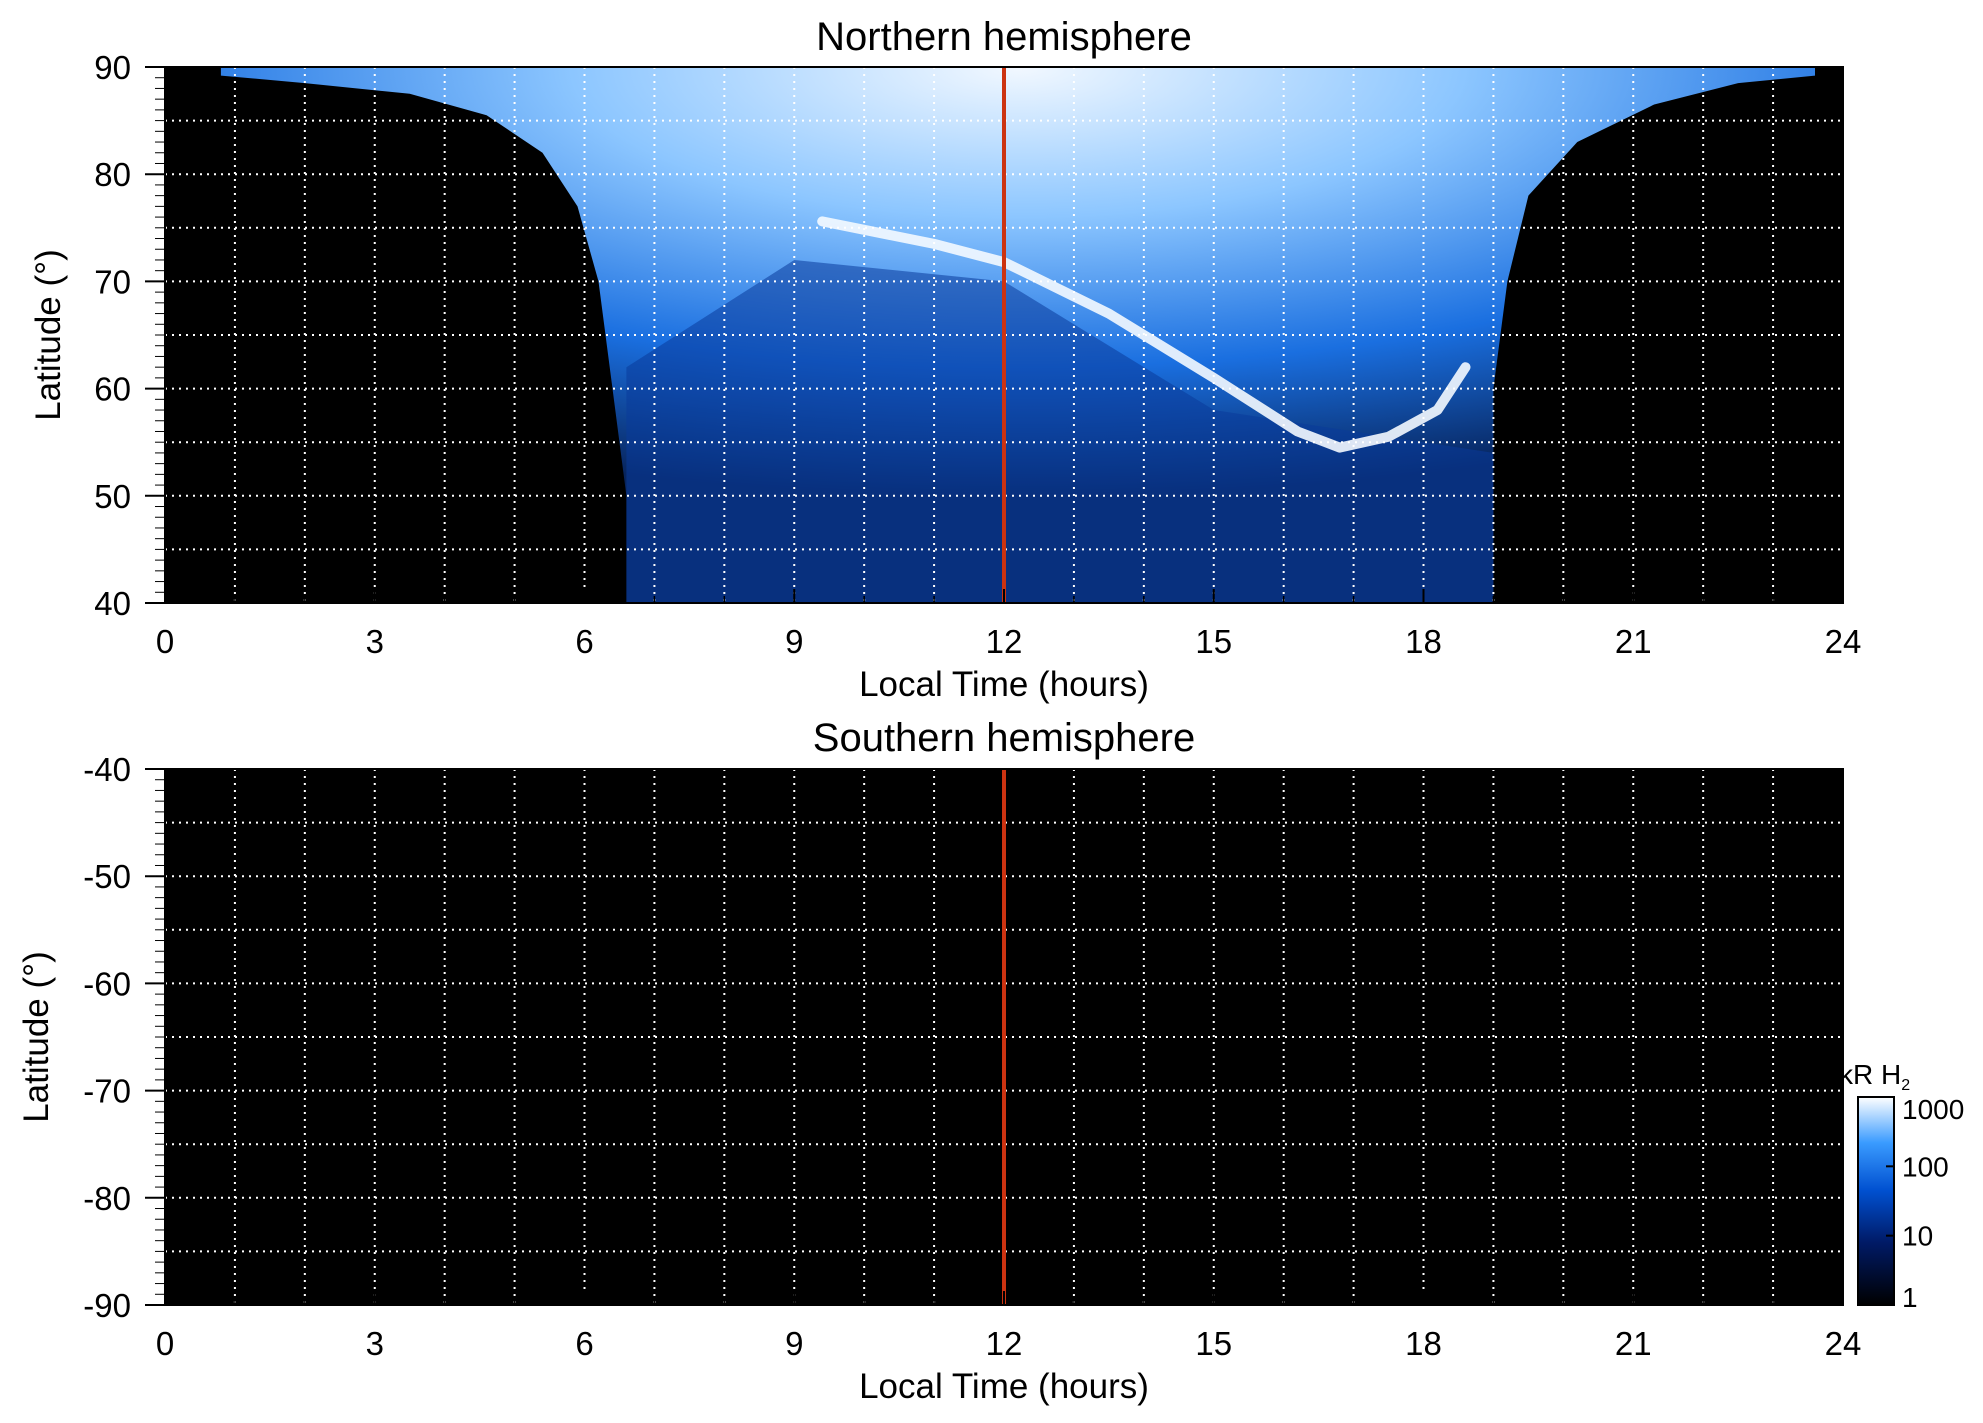 The width and height of the screenshot is (1983, 1423). I want to click on south-y-tick-label: -60, so click(107, 983).